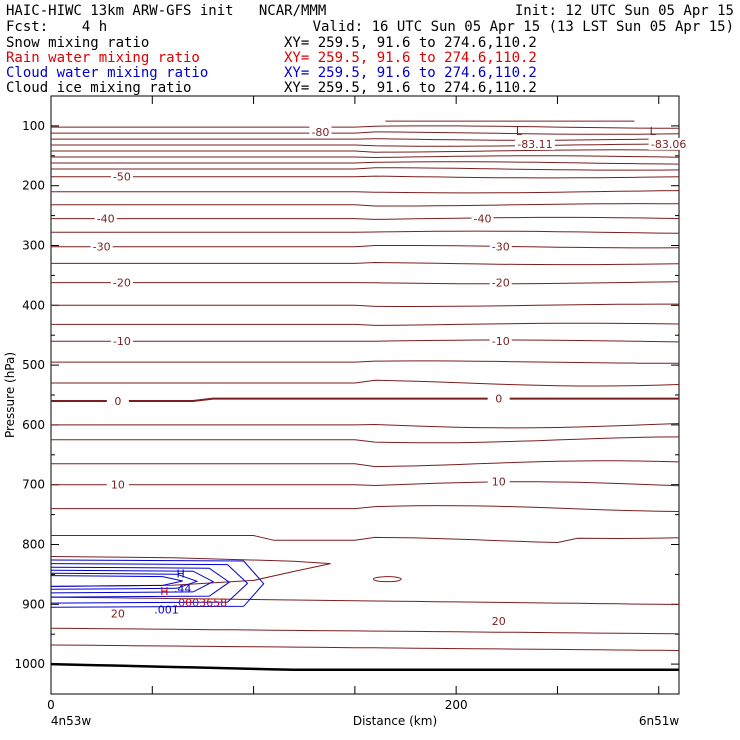 This screenshot has width=740, height=740. I want to click on y-tick-label: 400, so click(33, 305).